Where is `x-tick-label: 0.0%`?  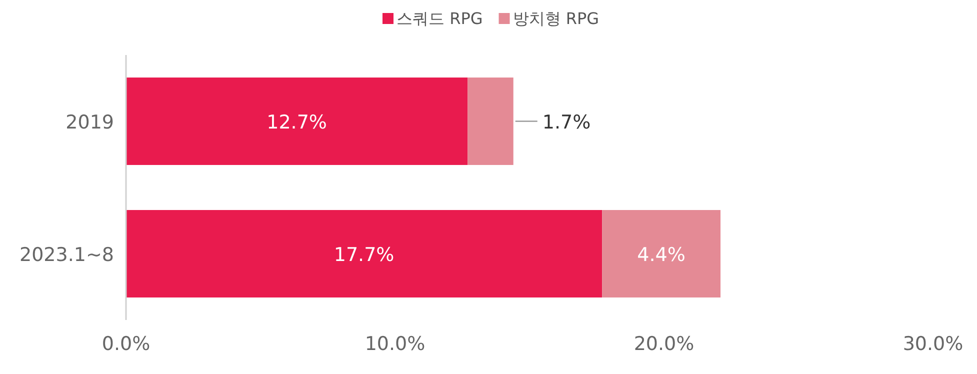 x-tick-label: 0.0% is located at coordinates (126, 344).